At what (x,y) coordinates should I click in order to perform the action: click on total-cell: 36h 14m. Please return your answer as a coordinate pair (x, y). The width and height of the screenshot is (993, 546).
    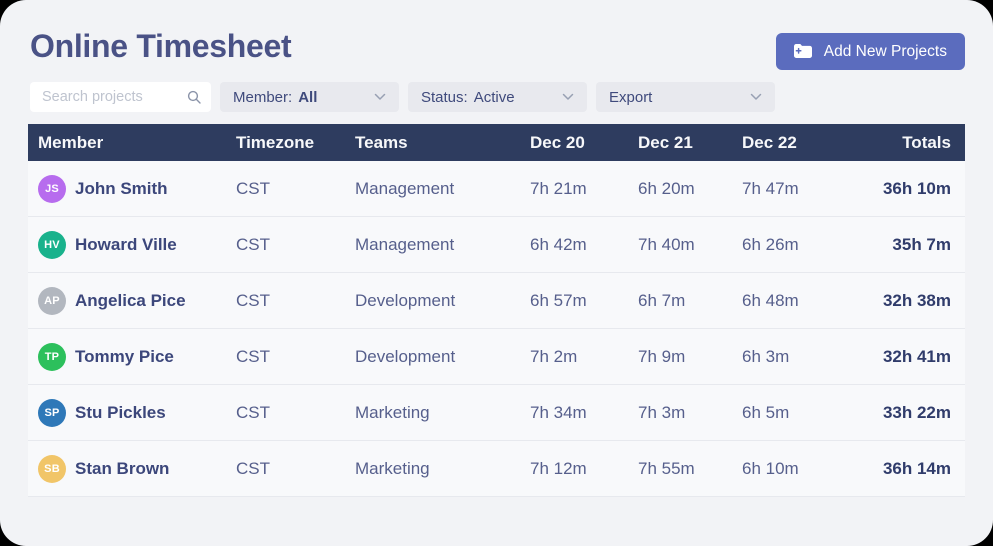
    Looking at the image, I should click on (916, 468).